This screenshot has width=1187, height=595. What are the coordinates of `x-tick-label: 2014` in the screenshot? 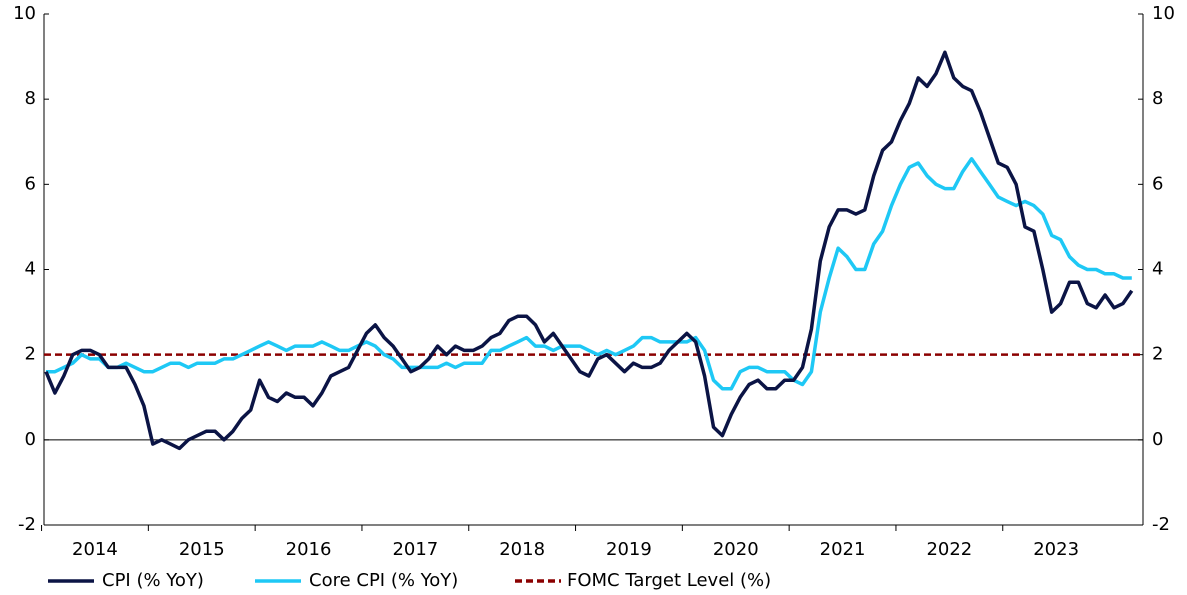 It's located at (95, 549).